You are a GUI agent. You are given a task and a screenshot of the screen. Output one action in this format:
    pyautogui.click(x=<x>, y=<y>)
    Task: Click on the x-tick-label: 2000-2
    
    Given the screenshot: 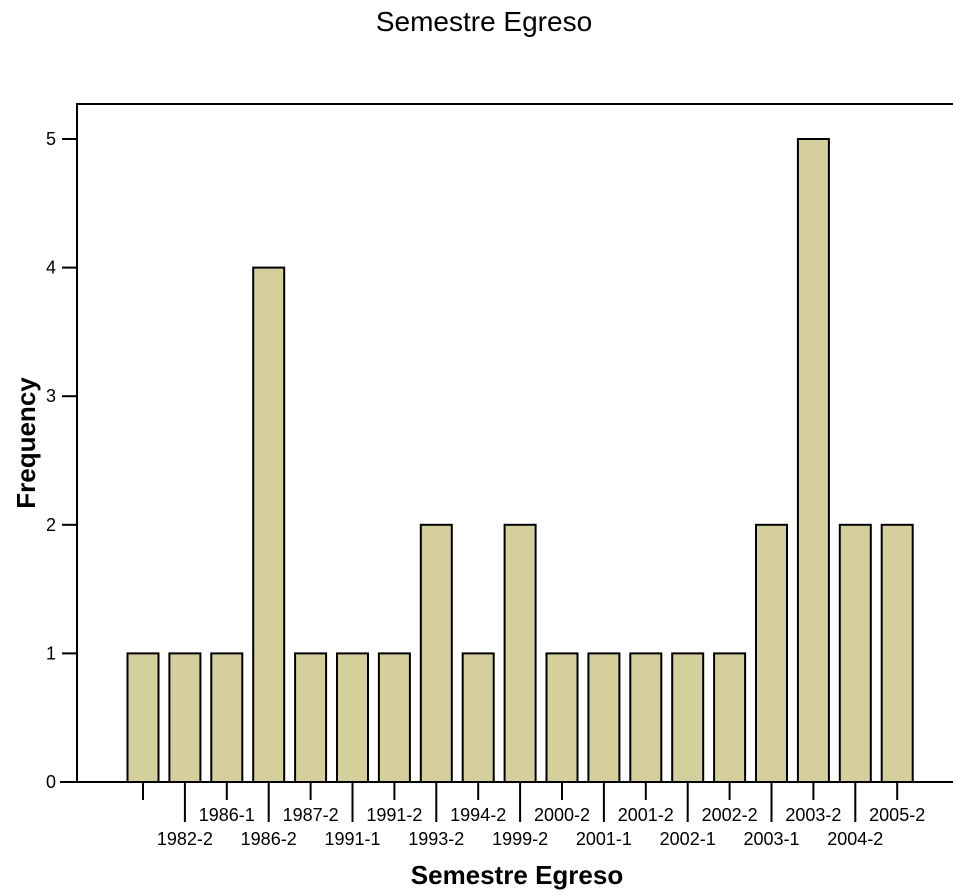 What is the action you would take?
    pyautogui.click(x=562, y=815)
    